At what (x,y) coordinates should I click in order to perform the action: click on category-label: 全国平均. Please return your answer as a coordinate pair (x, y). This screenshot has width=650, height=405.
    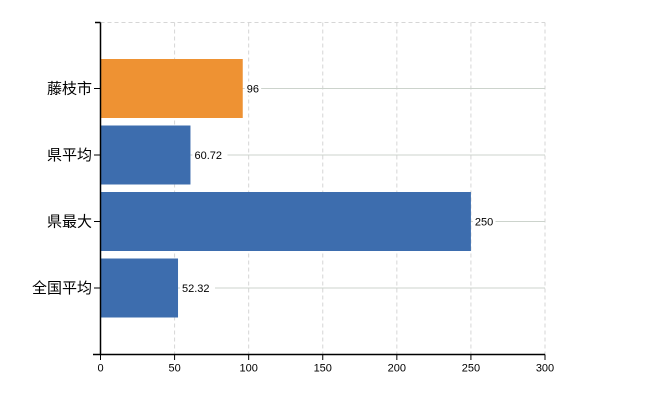
    Looking at the image, I should click on (62, 288).